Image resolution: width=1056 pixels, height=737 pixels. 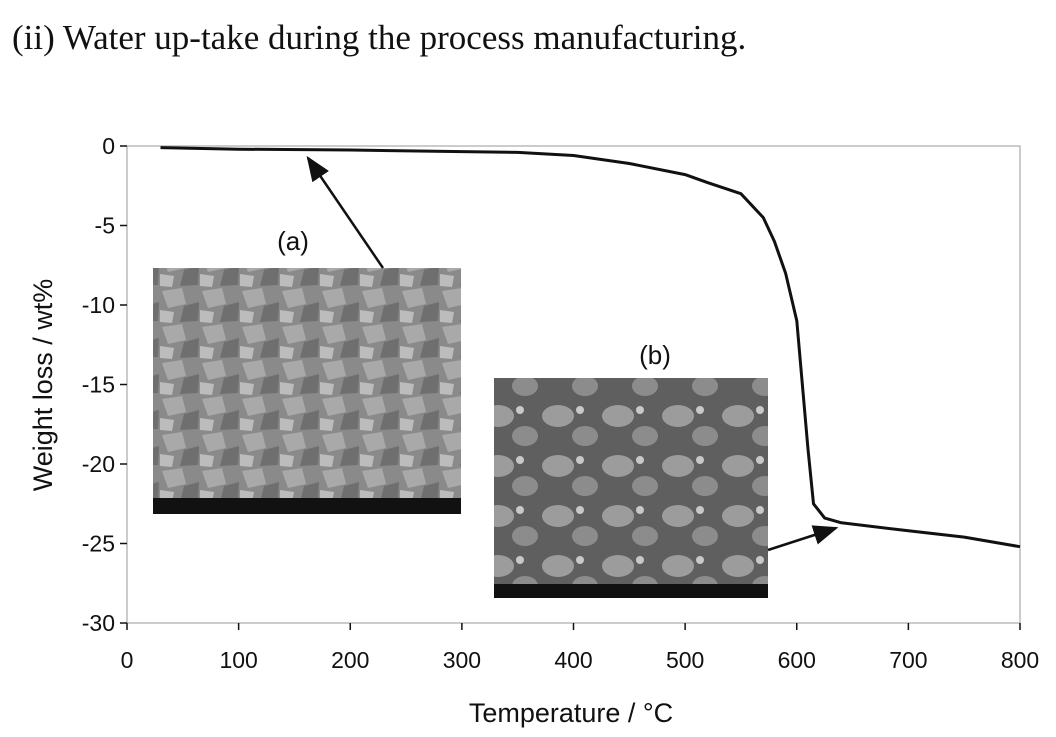 I want to click on x-tick-label: 600, so click(x=797, y=660).